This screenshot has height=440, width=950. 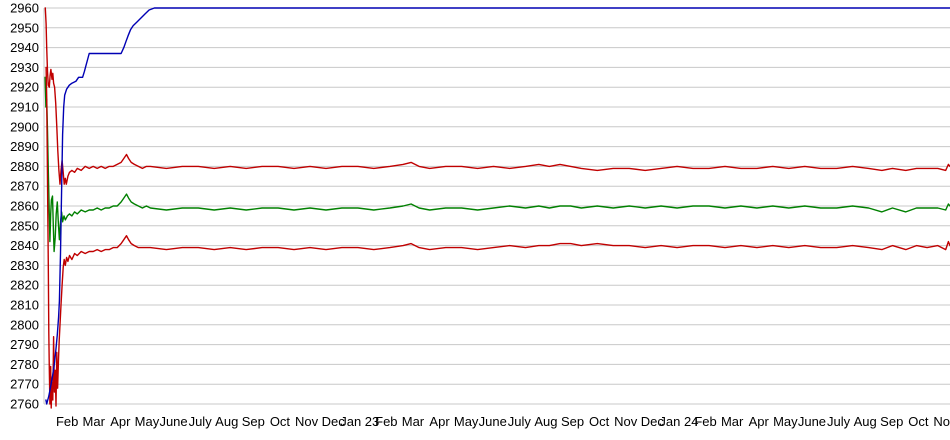 What do you see at coordinates (24, 206) in the screenshot?
I see `y-tick-label: 2860` at bounding box center [24, 206].